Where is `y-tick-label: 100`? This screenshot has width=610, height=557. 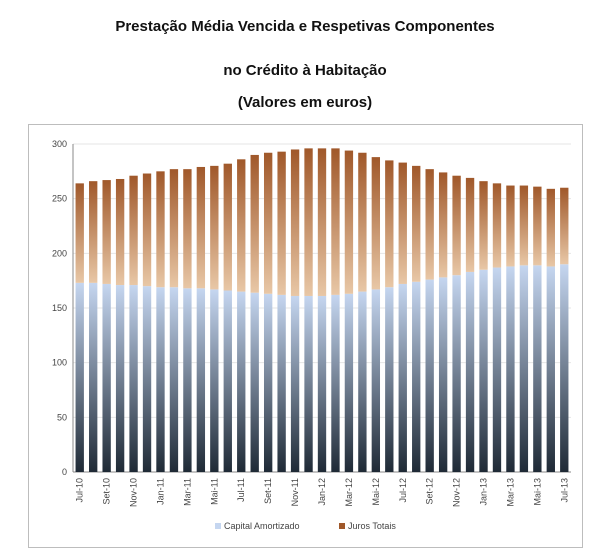 y-tick-label: 100 is located at coordinates (59, 363).